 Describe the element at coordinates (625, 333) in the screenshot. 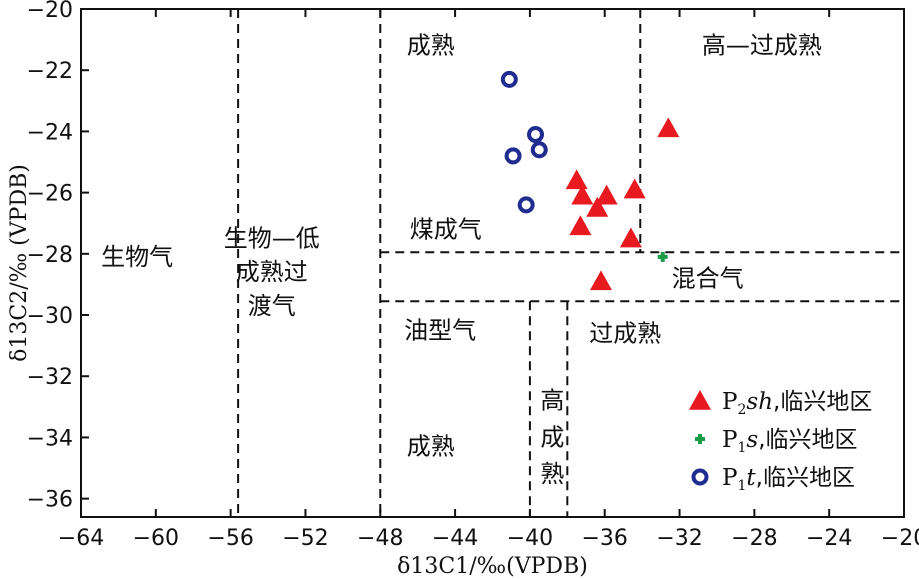

I see `region-label: 过成熟` at that location.